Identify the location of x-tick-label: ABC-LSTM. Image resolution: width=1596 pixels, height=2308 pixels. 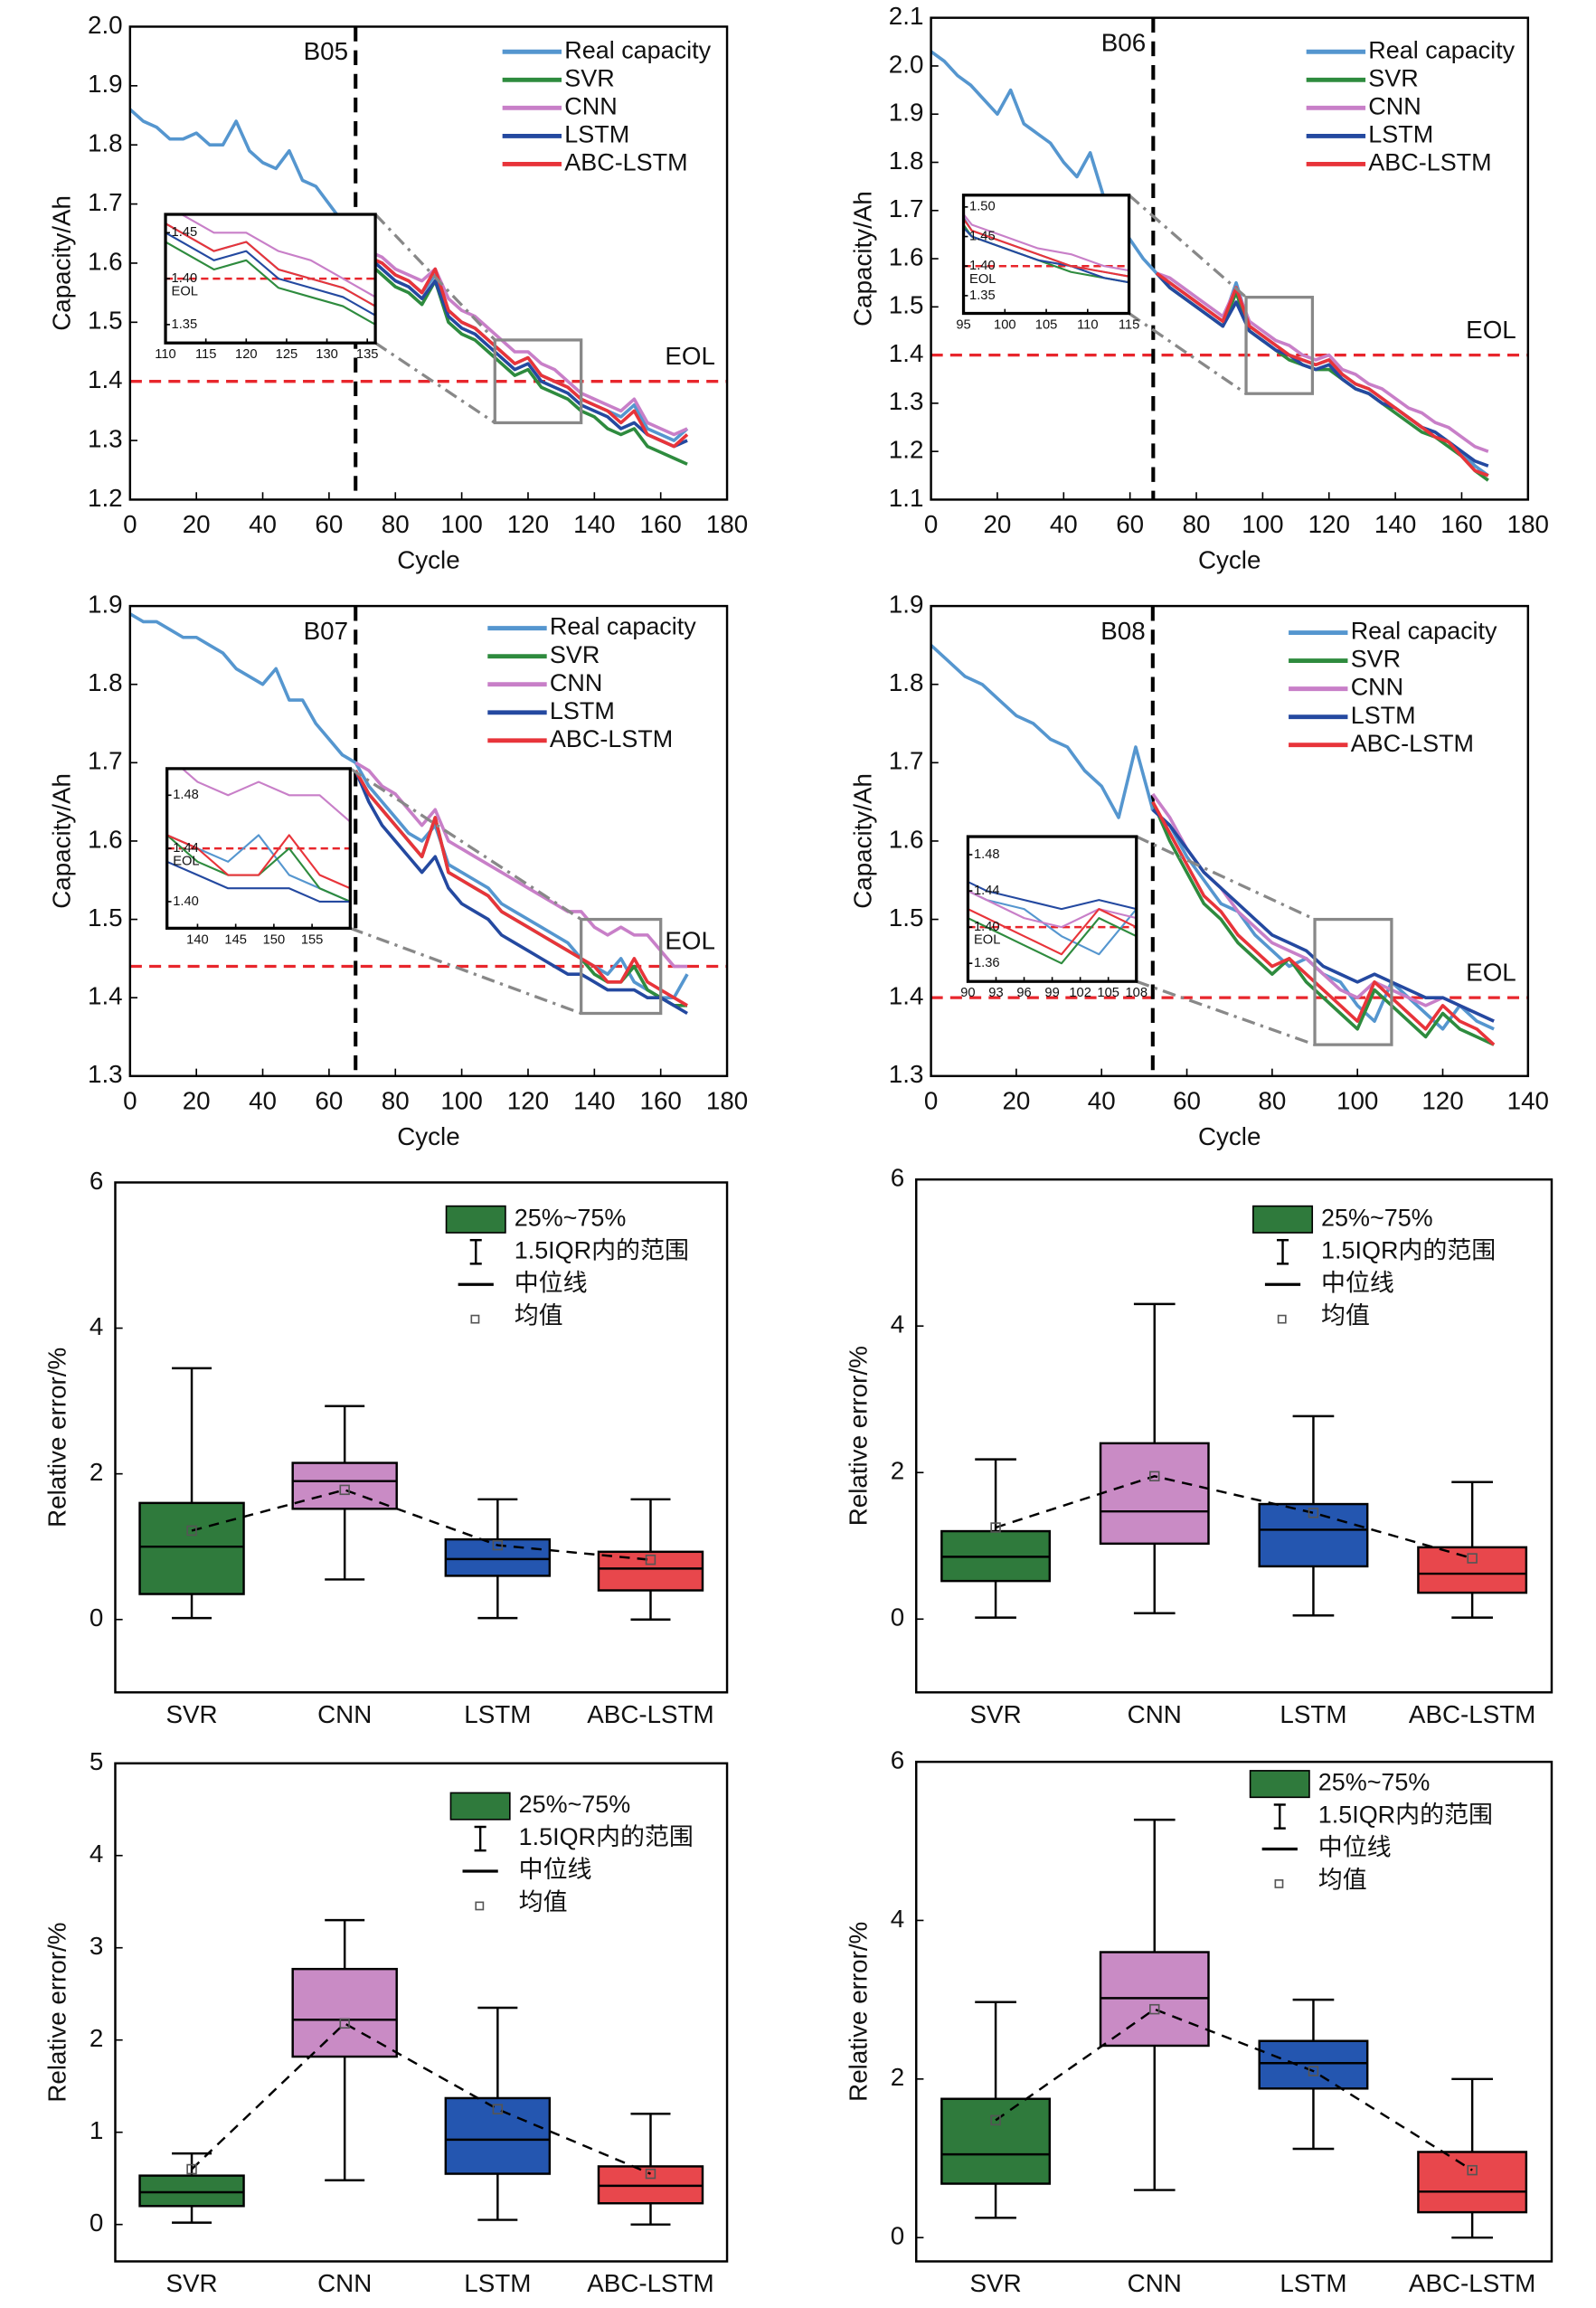
(650, 2283).